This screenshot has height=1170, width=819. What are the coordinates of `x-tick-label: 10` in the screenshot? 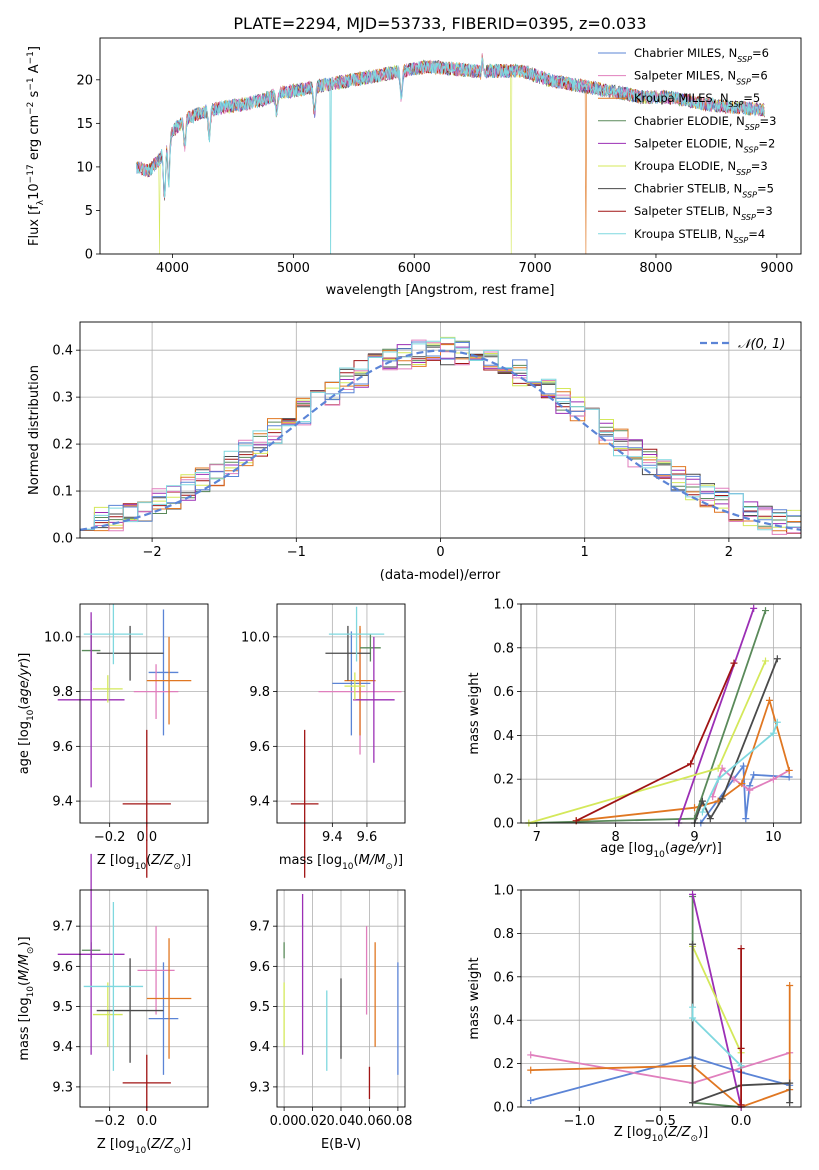 It's located at (773, 837).